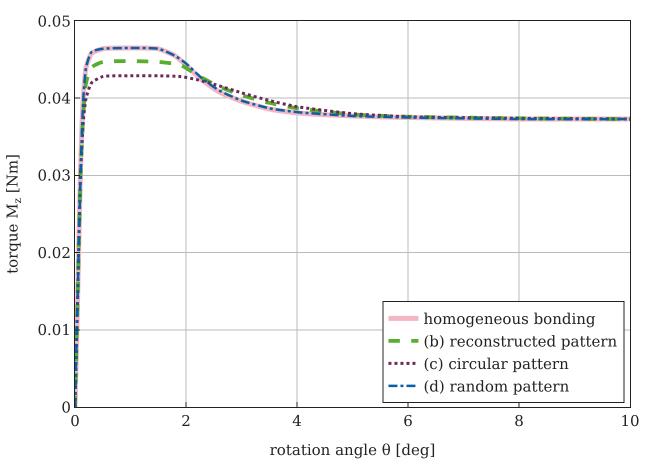  I want to click on x-tick-label: 6, so click(408, 421).